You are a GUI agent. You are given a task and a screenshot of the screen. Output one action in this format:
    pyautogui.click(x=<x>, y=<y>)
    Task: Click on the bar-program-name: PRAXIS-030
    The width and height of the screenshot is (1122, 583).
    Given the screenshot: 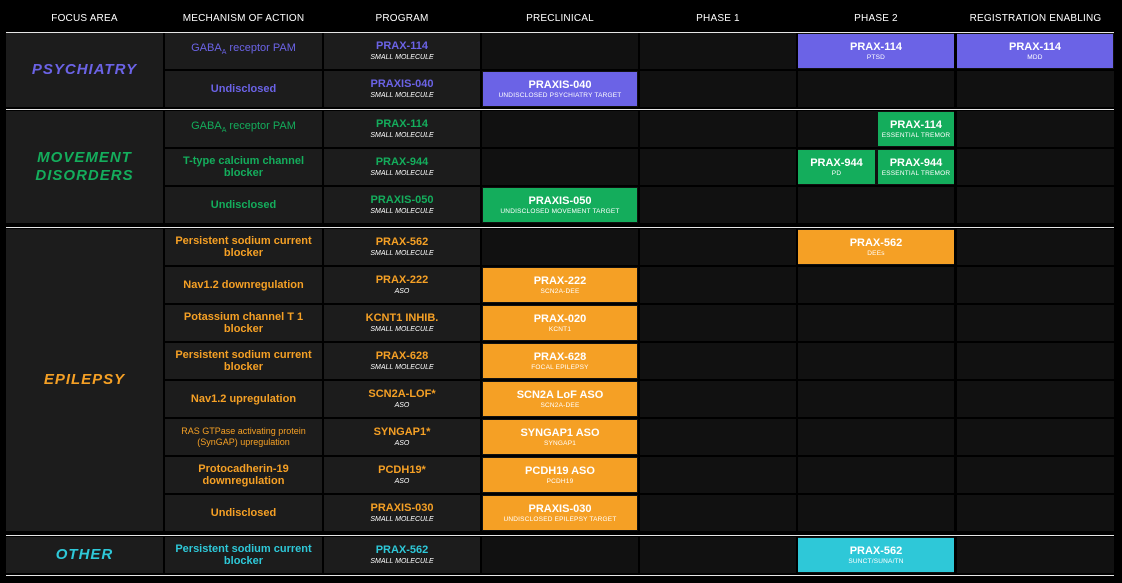 What is the action you would take?
    pyautogui.click(x=560, y=508)
    